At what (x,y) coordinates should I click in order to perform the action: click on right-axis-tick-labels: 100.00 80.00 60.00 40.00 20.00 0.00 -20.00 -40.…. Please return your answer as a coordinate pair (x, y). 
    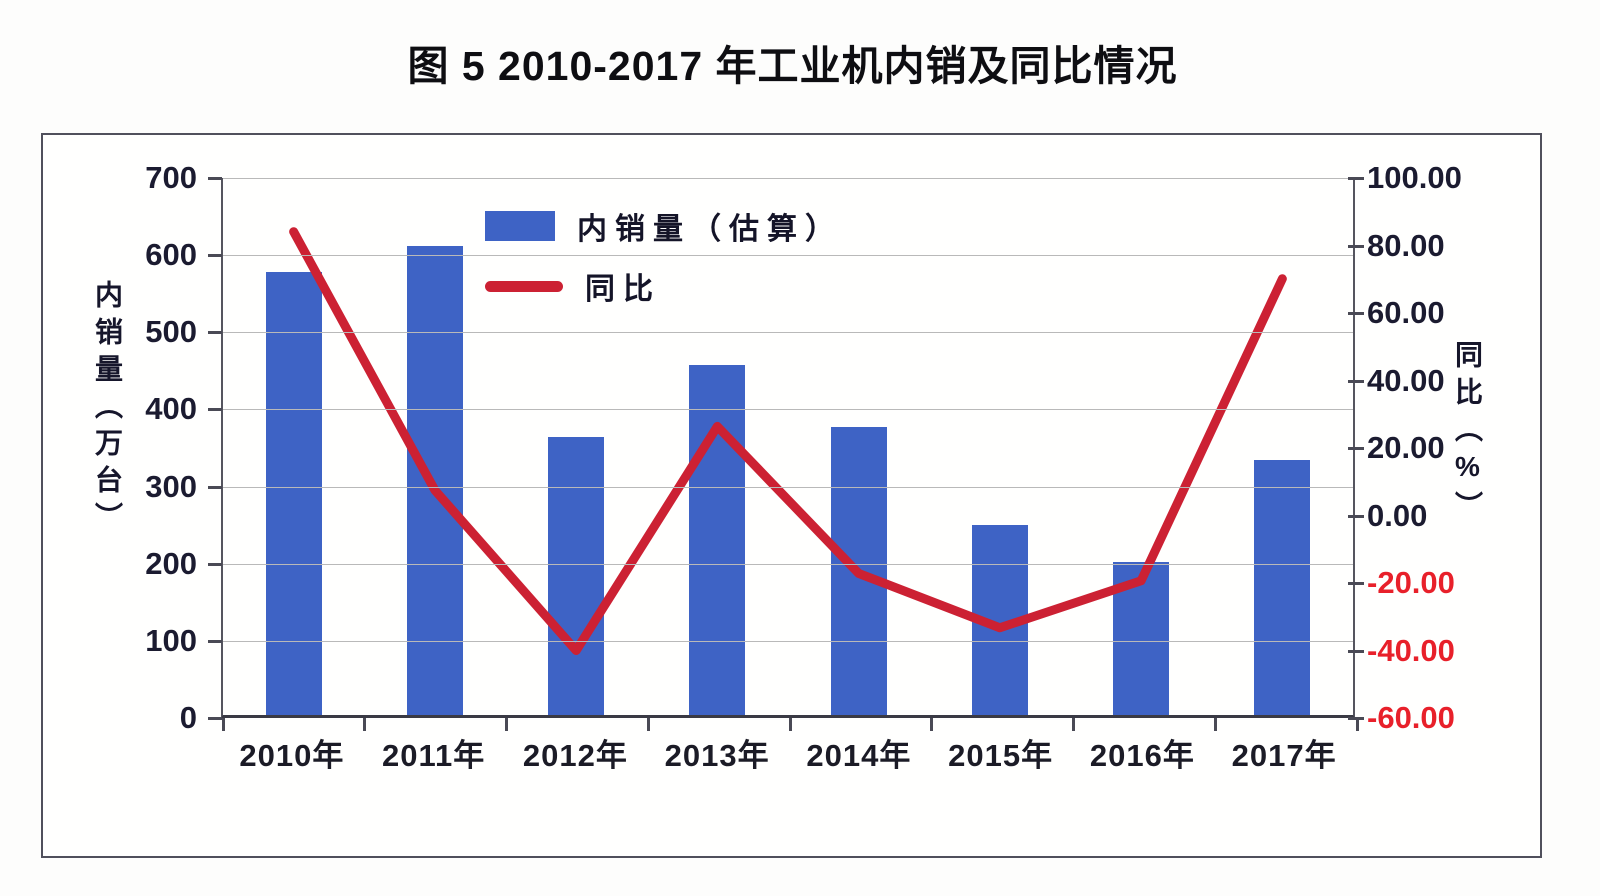
    Looking at the image, I should click on (1432, 447).